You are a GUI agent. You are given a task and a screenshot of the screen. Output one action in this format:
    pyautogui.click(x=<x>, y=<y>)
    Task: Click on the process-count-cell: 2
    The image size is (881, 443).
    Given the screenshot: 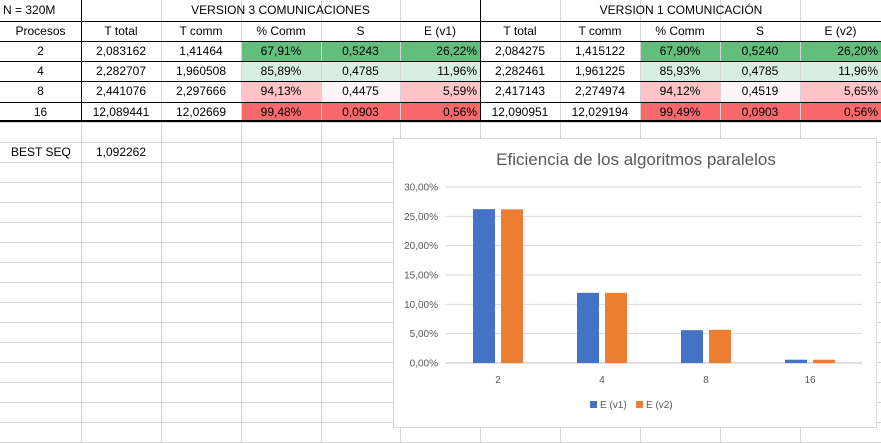 What is the action you would take?
    pyautogui.click(x=40, y=51)
    